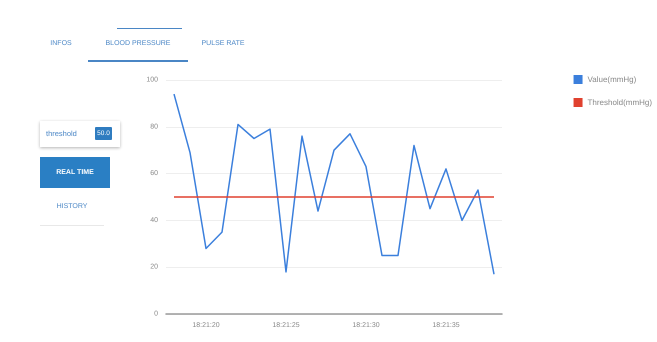 The width and height of the screenshot is (657, 342). Describe the element at coordinates (620, 102) in the screenshot. I see `legend-label: Threshold(mmHg)` at that location.